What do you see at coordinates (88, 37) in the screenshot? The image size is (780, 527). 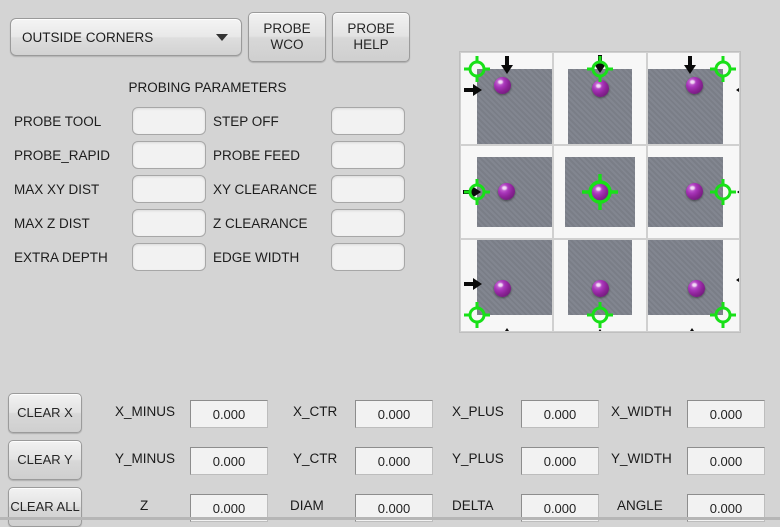 I see `probe-mode-selected-value: OUTSIDE CORNERS` at bounding box center [88, 37].